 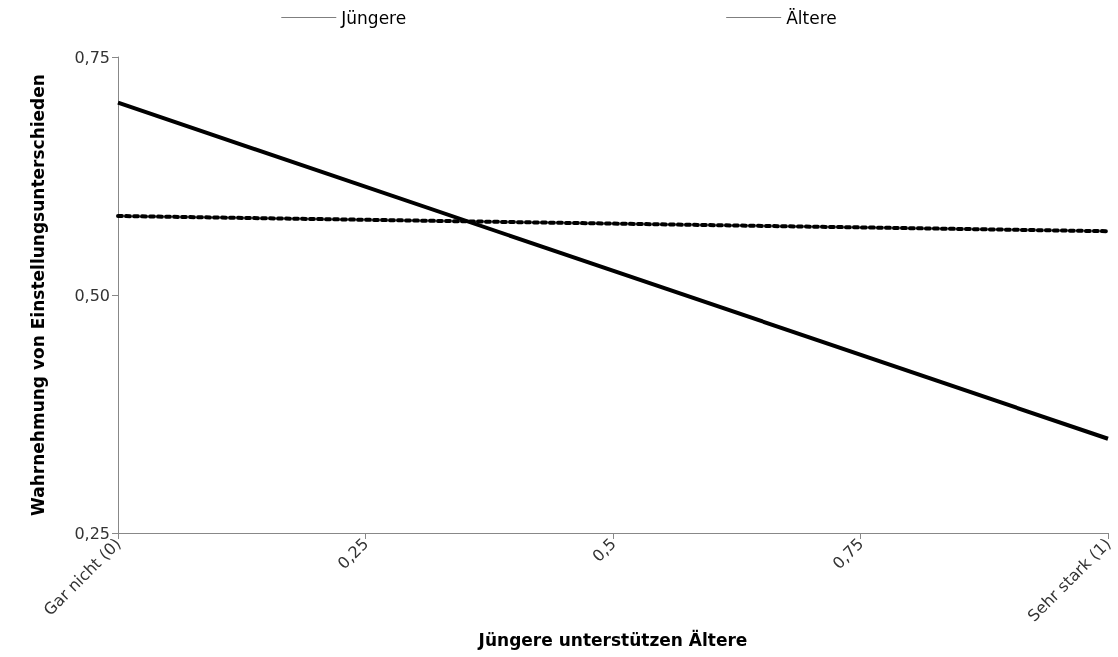 What do you see at coordinates (37, 295) in the screenshot?
I see `y-axis-title: Wahrnehmung von Einstellungsunterschieden` at bounding box center [37, 295].